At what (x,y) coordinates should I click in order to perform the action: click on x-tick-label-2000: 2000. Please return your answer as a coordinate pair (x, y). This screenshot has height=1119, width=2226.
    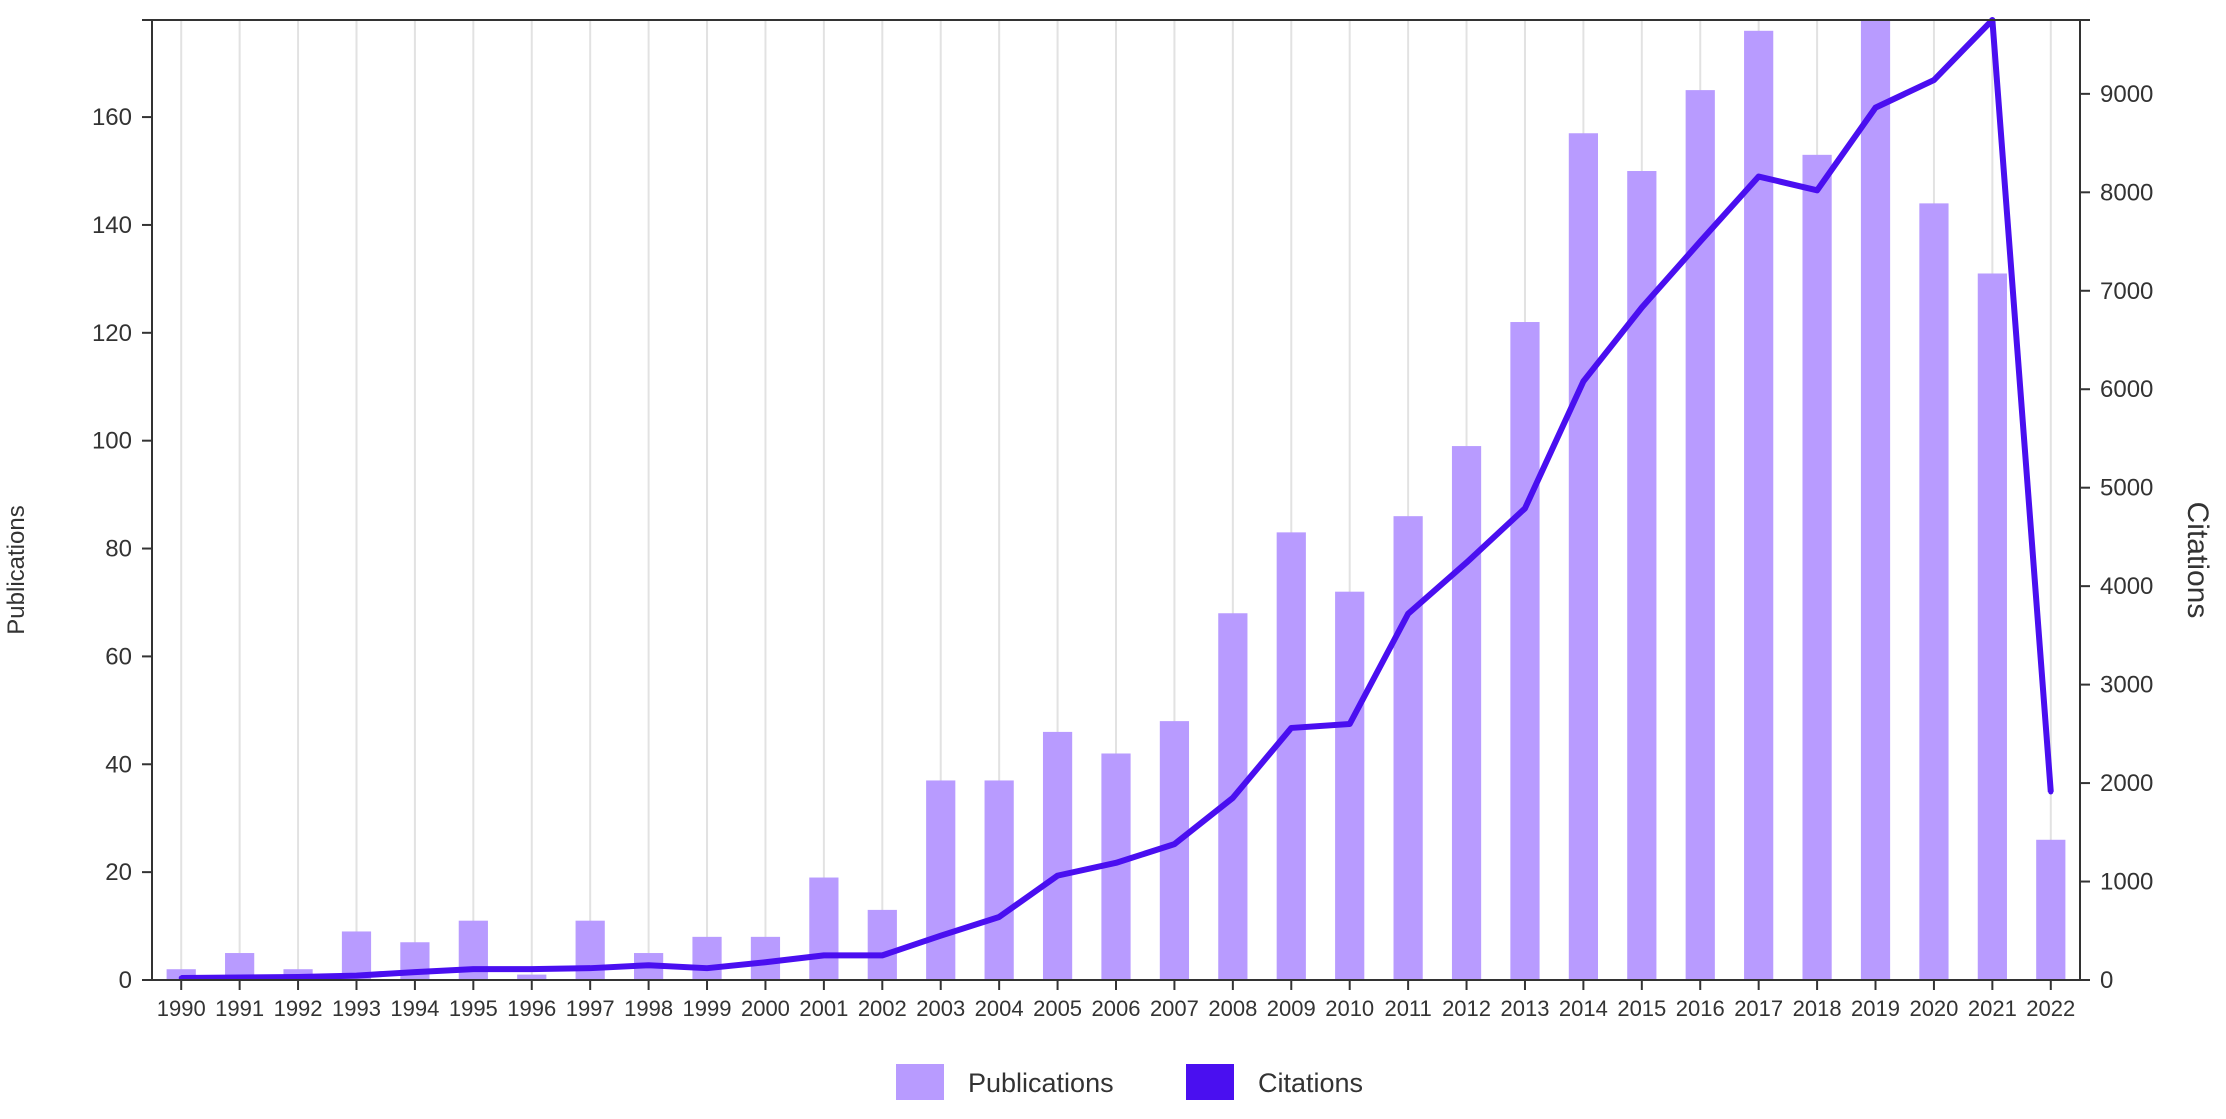
    Looking at the image, I should click on (765, 1008).